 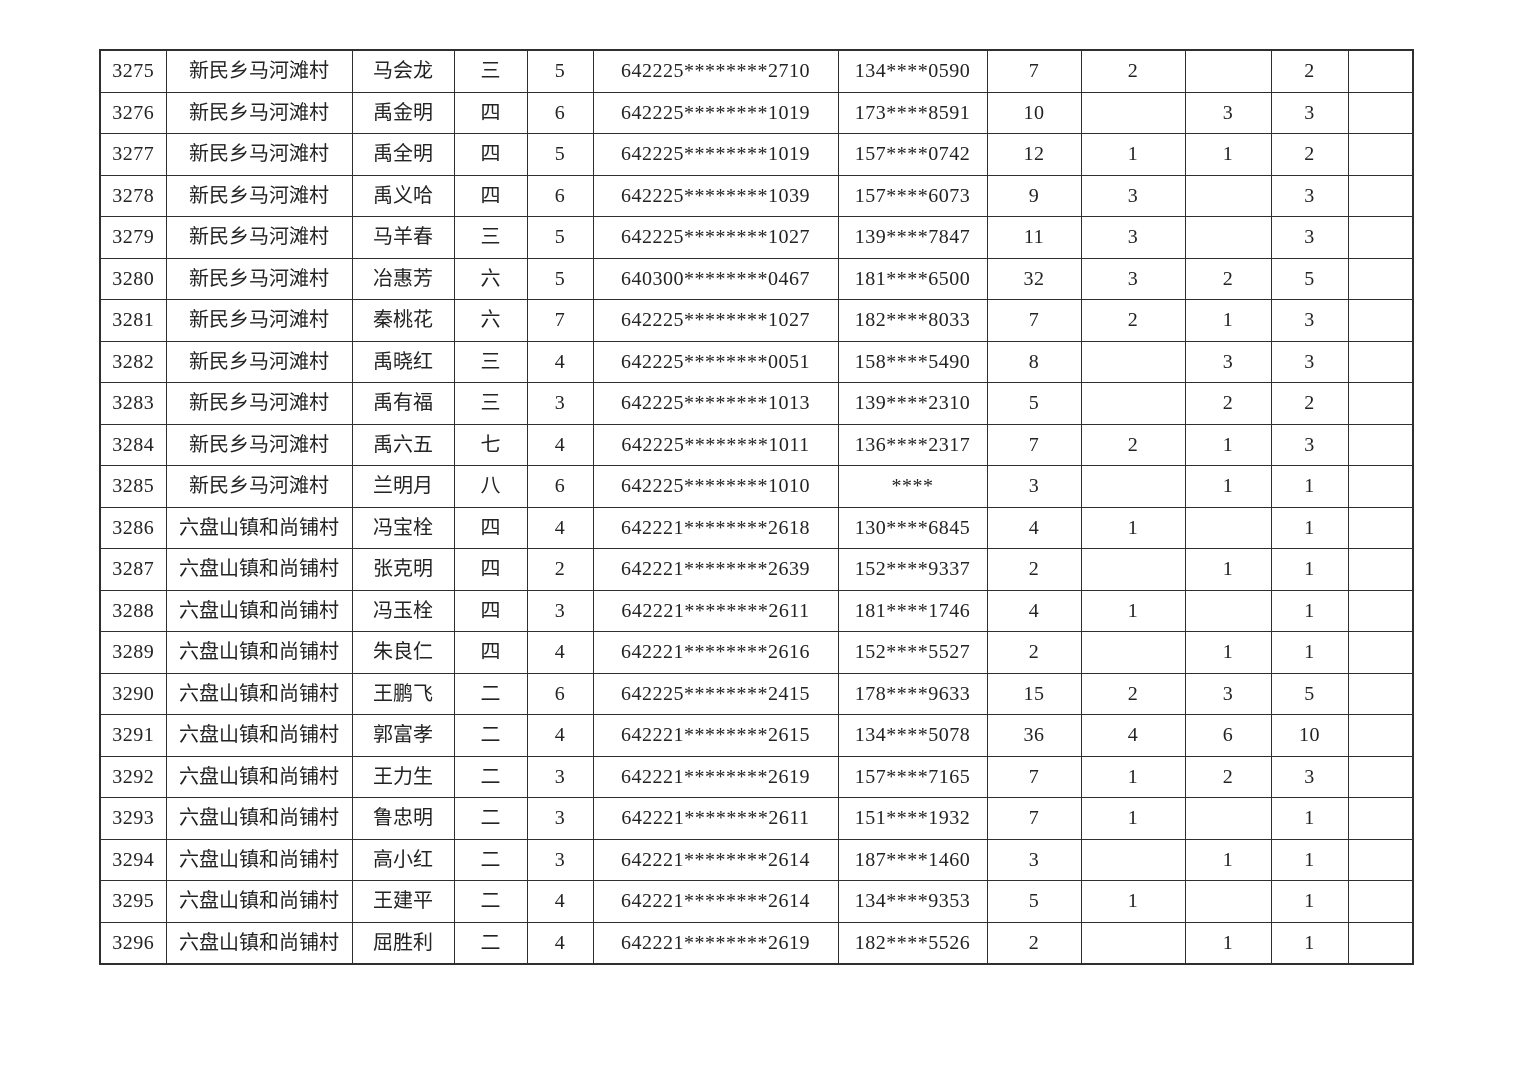 What do you see at coordinates (133, 901) in the screenshot?
I see `table-cell: 3295` at bounding box center [133, 901].